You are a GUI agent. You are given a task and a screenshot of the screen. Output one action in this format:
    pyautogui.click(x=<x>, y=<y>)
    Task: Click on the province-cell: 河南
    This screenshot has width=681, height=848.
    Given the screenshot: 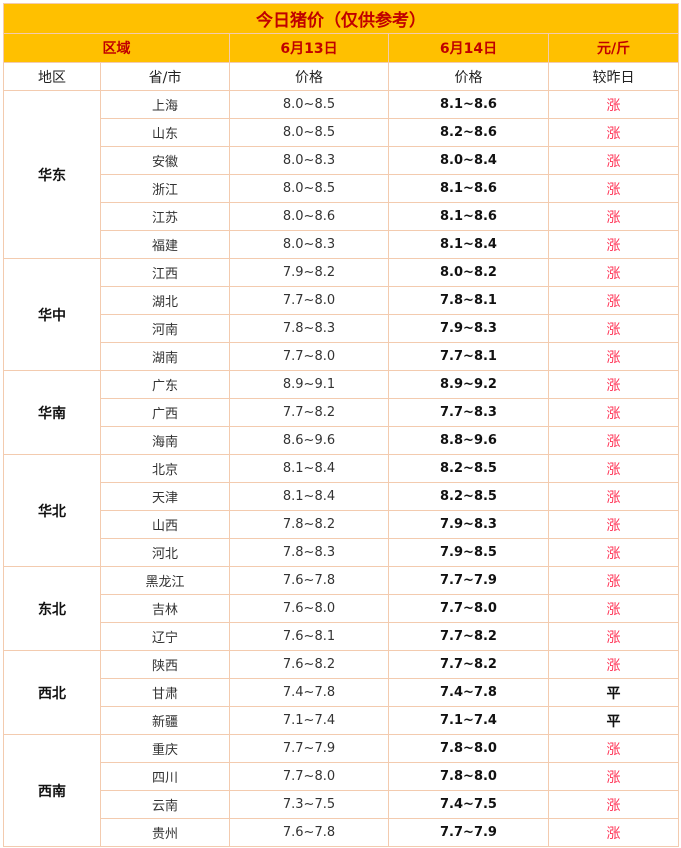 What is the action you would take?
    pyautogui.click(x=165, y=328)
    